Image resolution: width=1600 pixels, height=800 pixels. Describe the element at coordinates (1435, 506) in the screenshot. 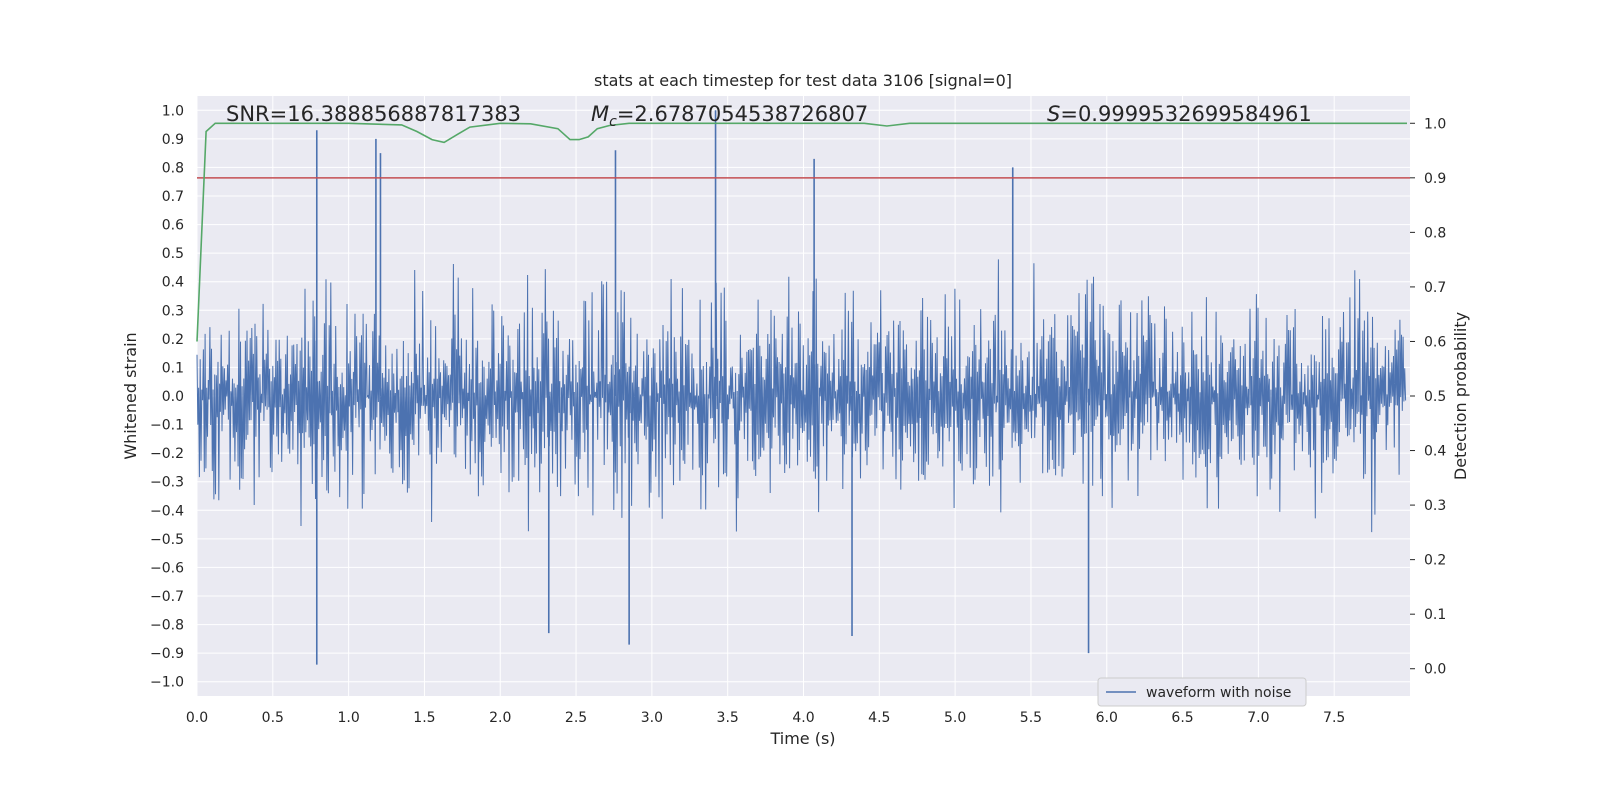

I see `y-tick-label-right: 0.3` at that location.